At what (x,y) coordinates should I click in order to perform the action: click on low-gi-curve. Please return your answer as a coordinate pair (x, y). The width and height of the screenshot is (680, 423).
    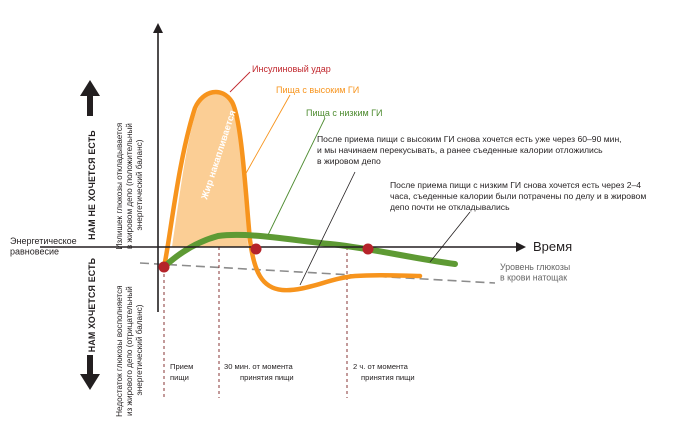
    Looking at the image, I should click on (309, 250).